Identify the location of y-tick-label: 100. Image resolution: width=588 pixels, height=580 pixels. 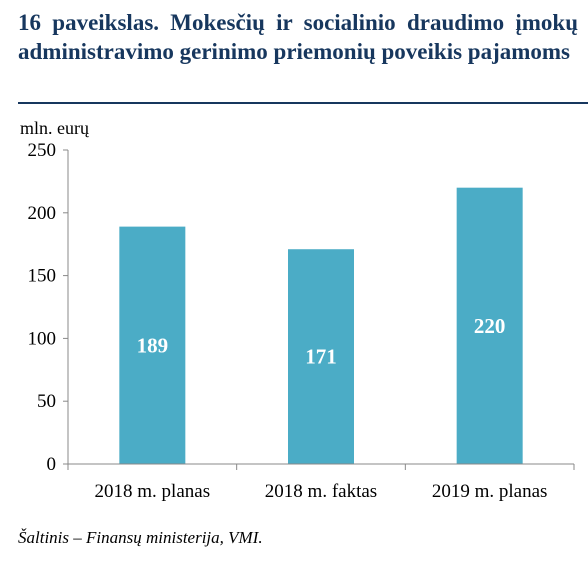
(42, 338).